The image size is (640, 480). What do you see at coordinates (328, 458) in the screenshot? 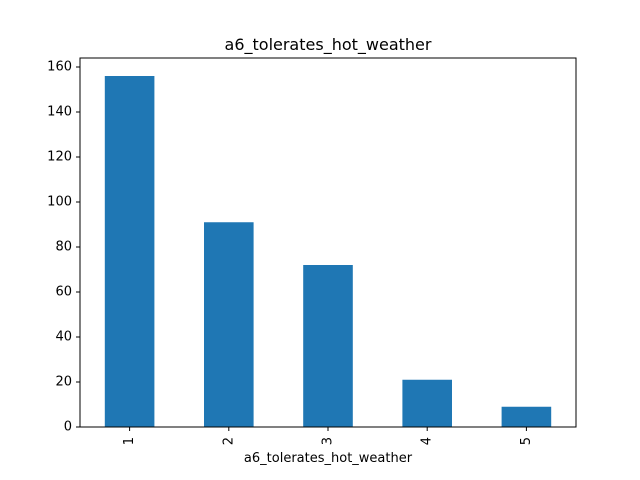
I see `x-axis-label: a6_tolerates_hot_weather` at bounding box center [328, 458].